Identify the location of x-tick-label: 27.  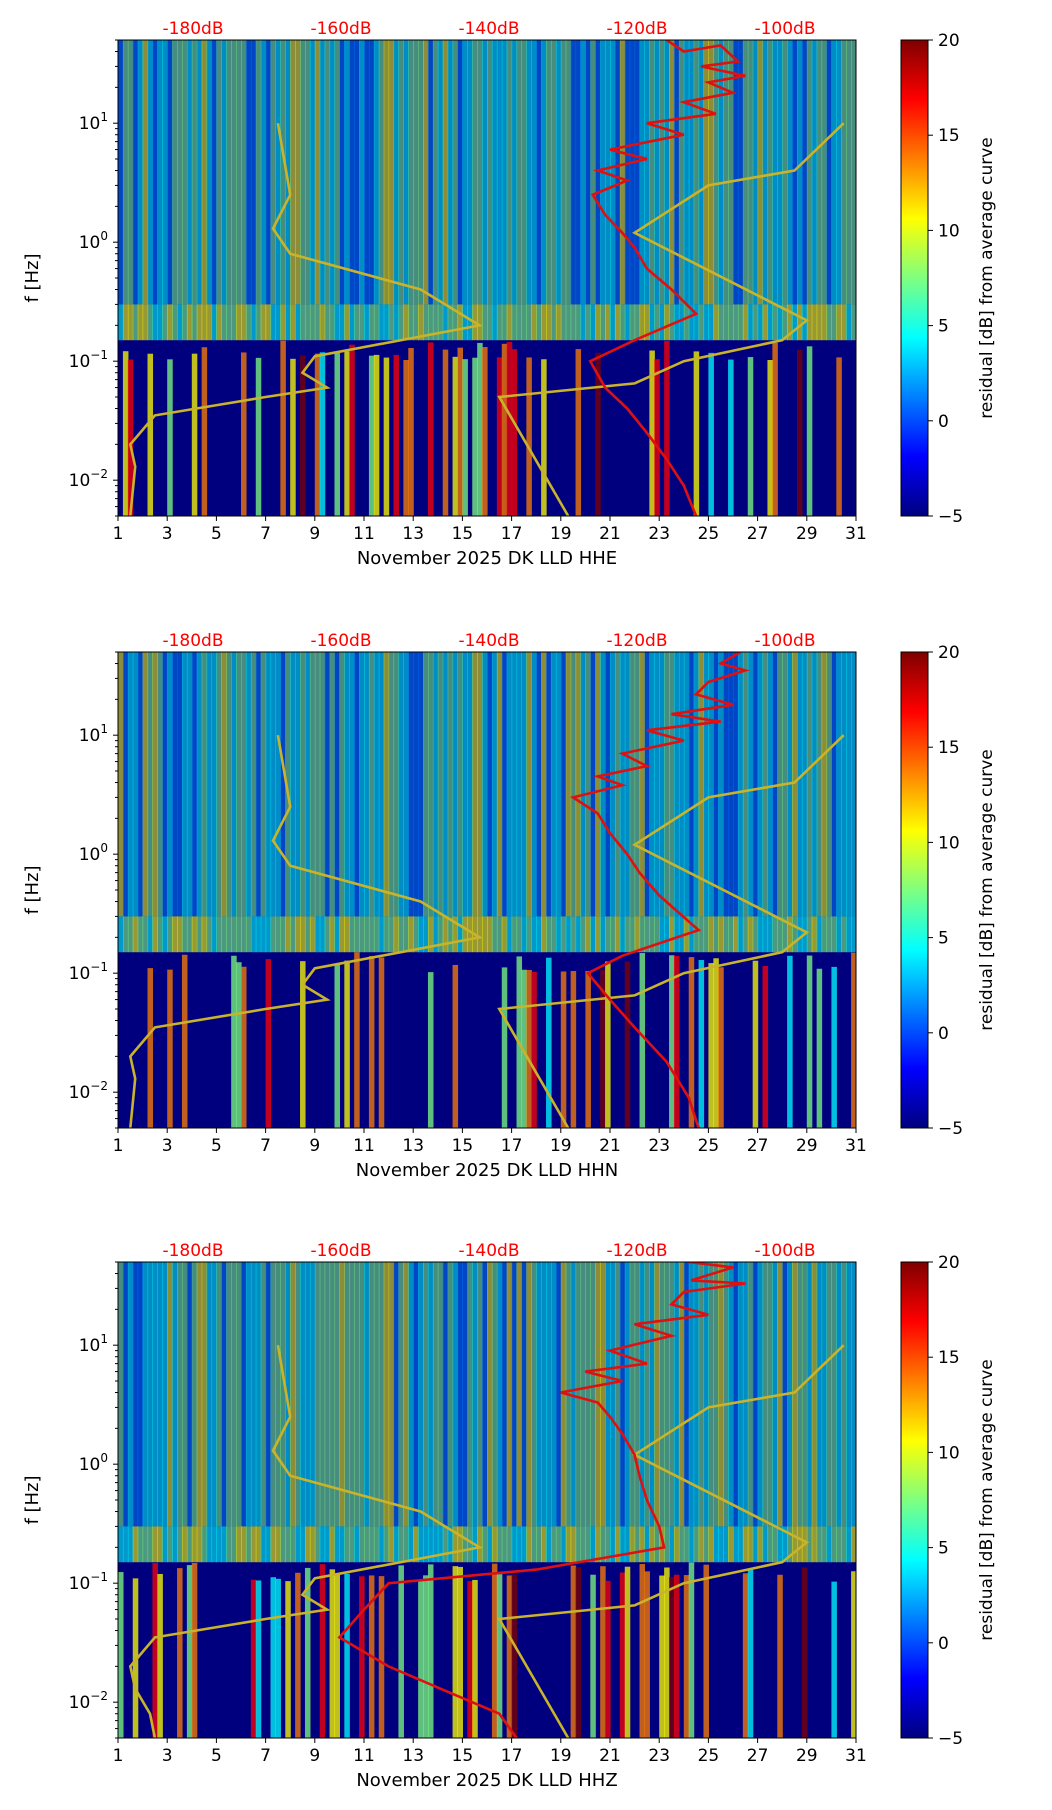
(758, 1756).